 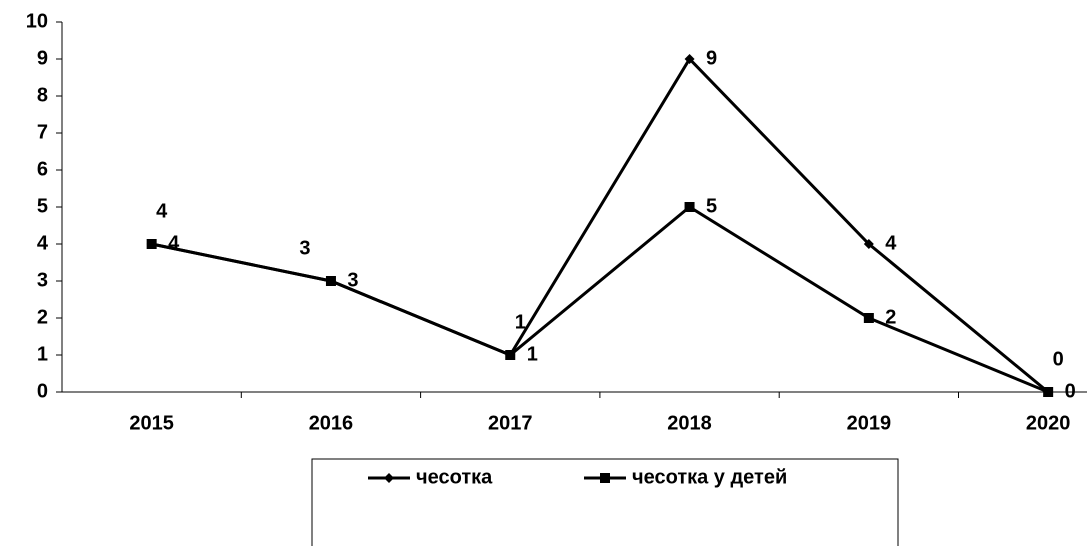 What do you see at coordinates (42, 354) in the screenshot?
I see `y-tick-label: 1` at bounding box center [42, 354].